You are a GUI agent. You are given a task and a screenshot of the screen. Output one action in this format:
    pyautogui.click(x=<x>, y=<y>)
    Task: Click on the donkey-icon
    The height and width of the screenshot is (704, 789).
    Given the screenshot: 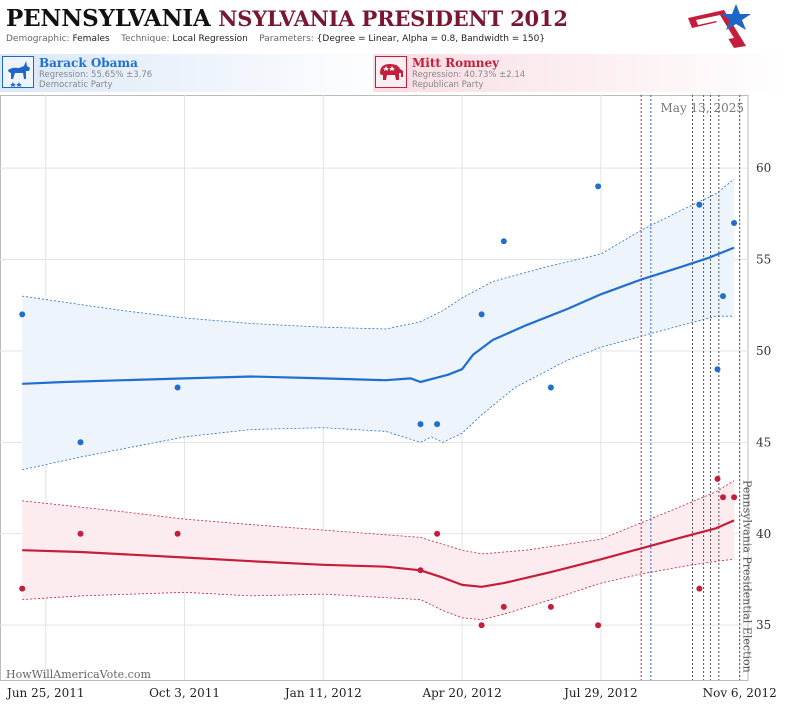 What is the action you would take?
    pyautogui.click(x=18, y=72)
    